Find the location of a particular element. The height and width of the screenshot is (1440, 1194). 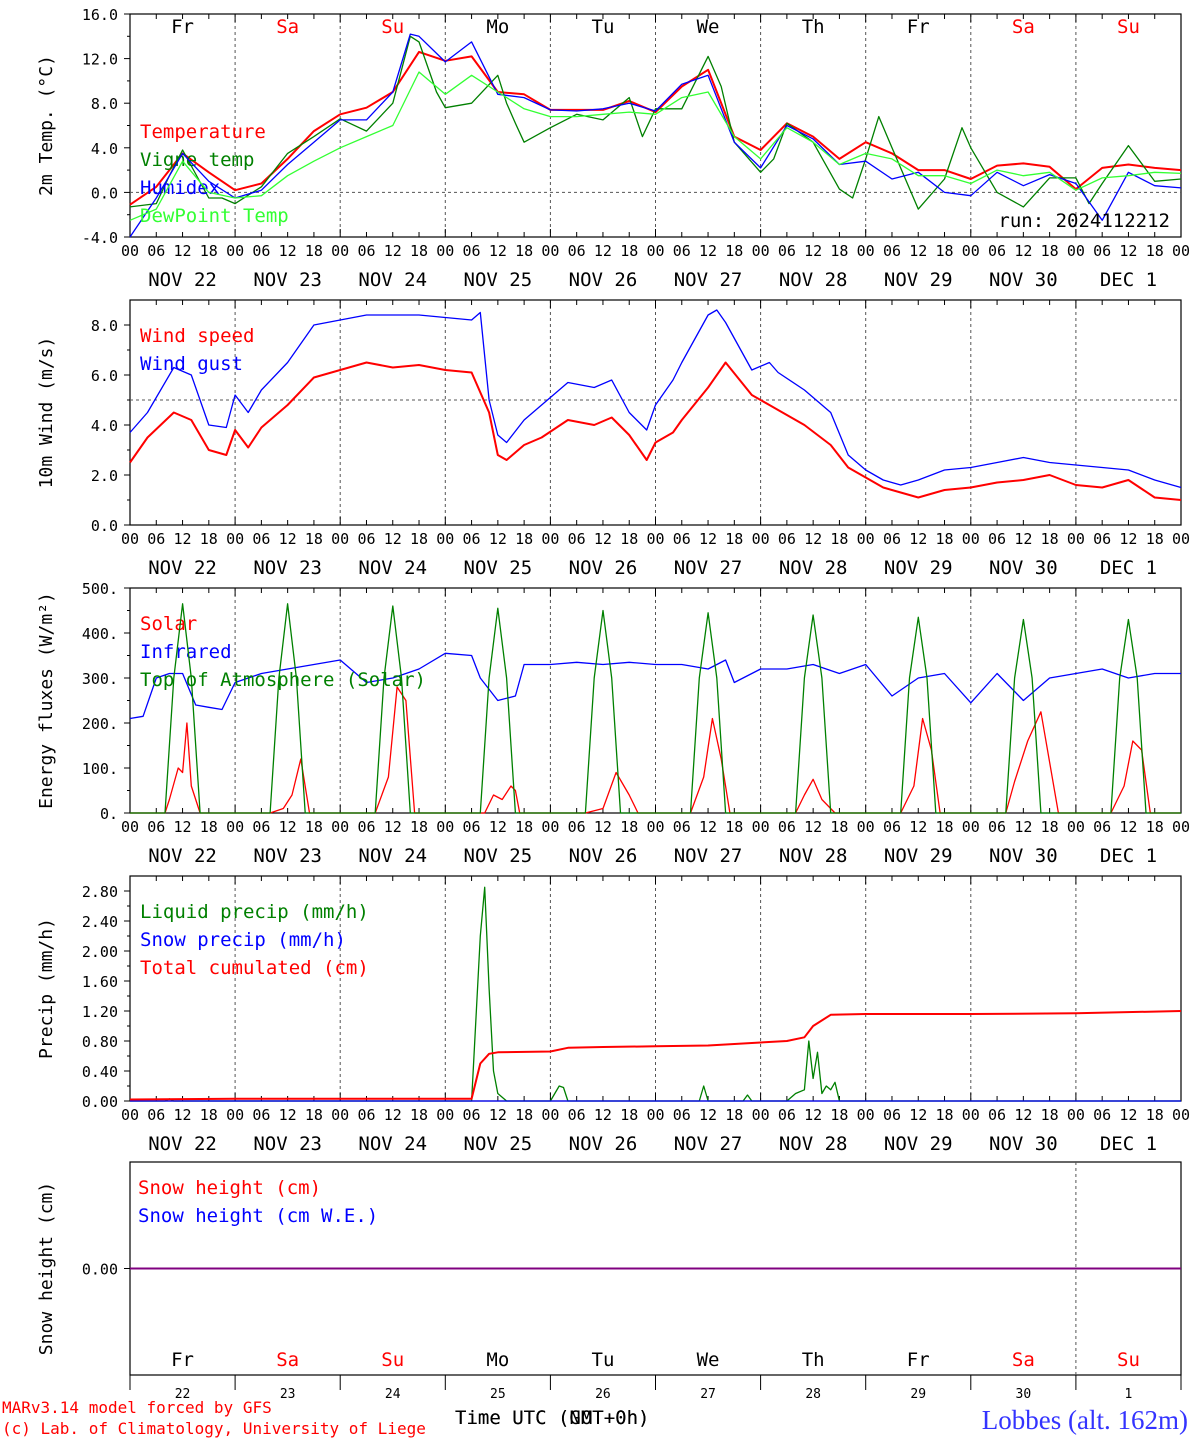

weekday-label-bottom: Th is located at coordinates (813, 1360).